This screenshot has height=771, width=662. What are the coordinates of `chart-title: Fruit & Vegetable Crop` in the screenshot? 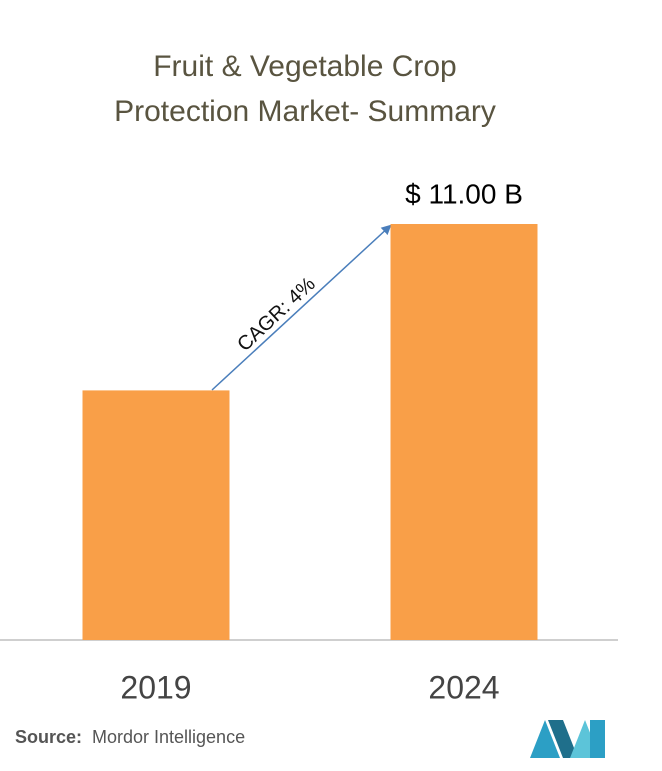 It's located at (305, 66).